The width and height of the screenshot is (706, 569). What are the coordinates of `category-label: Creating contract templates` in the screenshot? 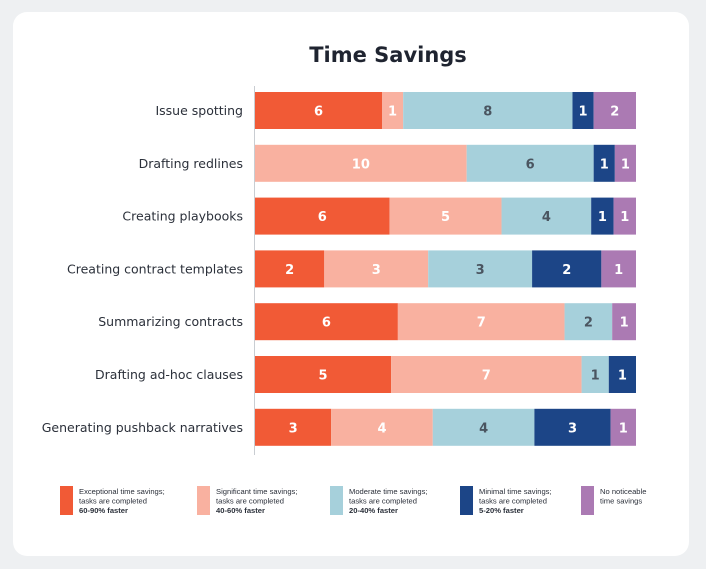 It's located at (155, 268).